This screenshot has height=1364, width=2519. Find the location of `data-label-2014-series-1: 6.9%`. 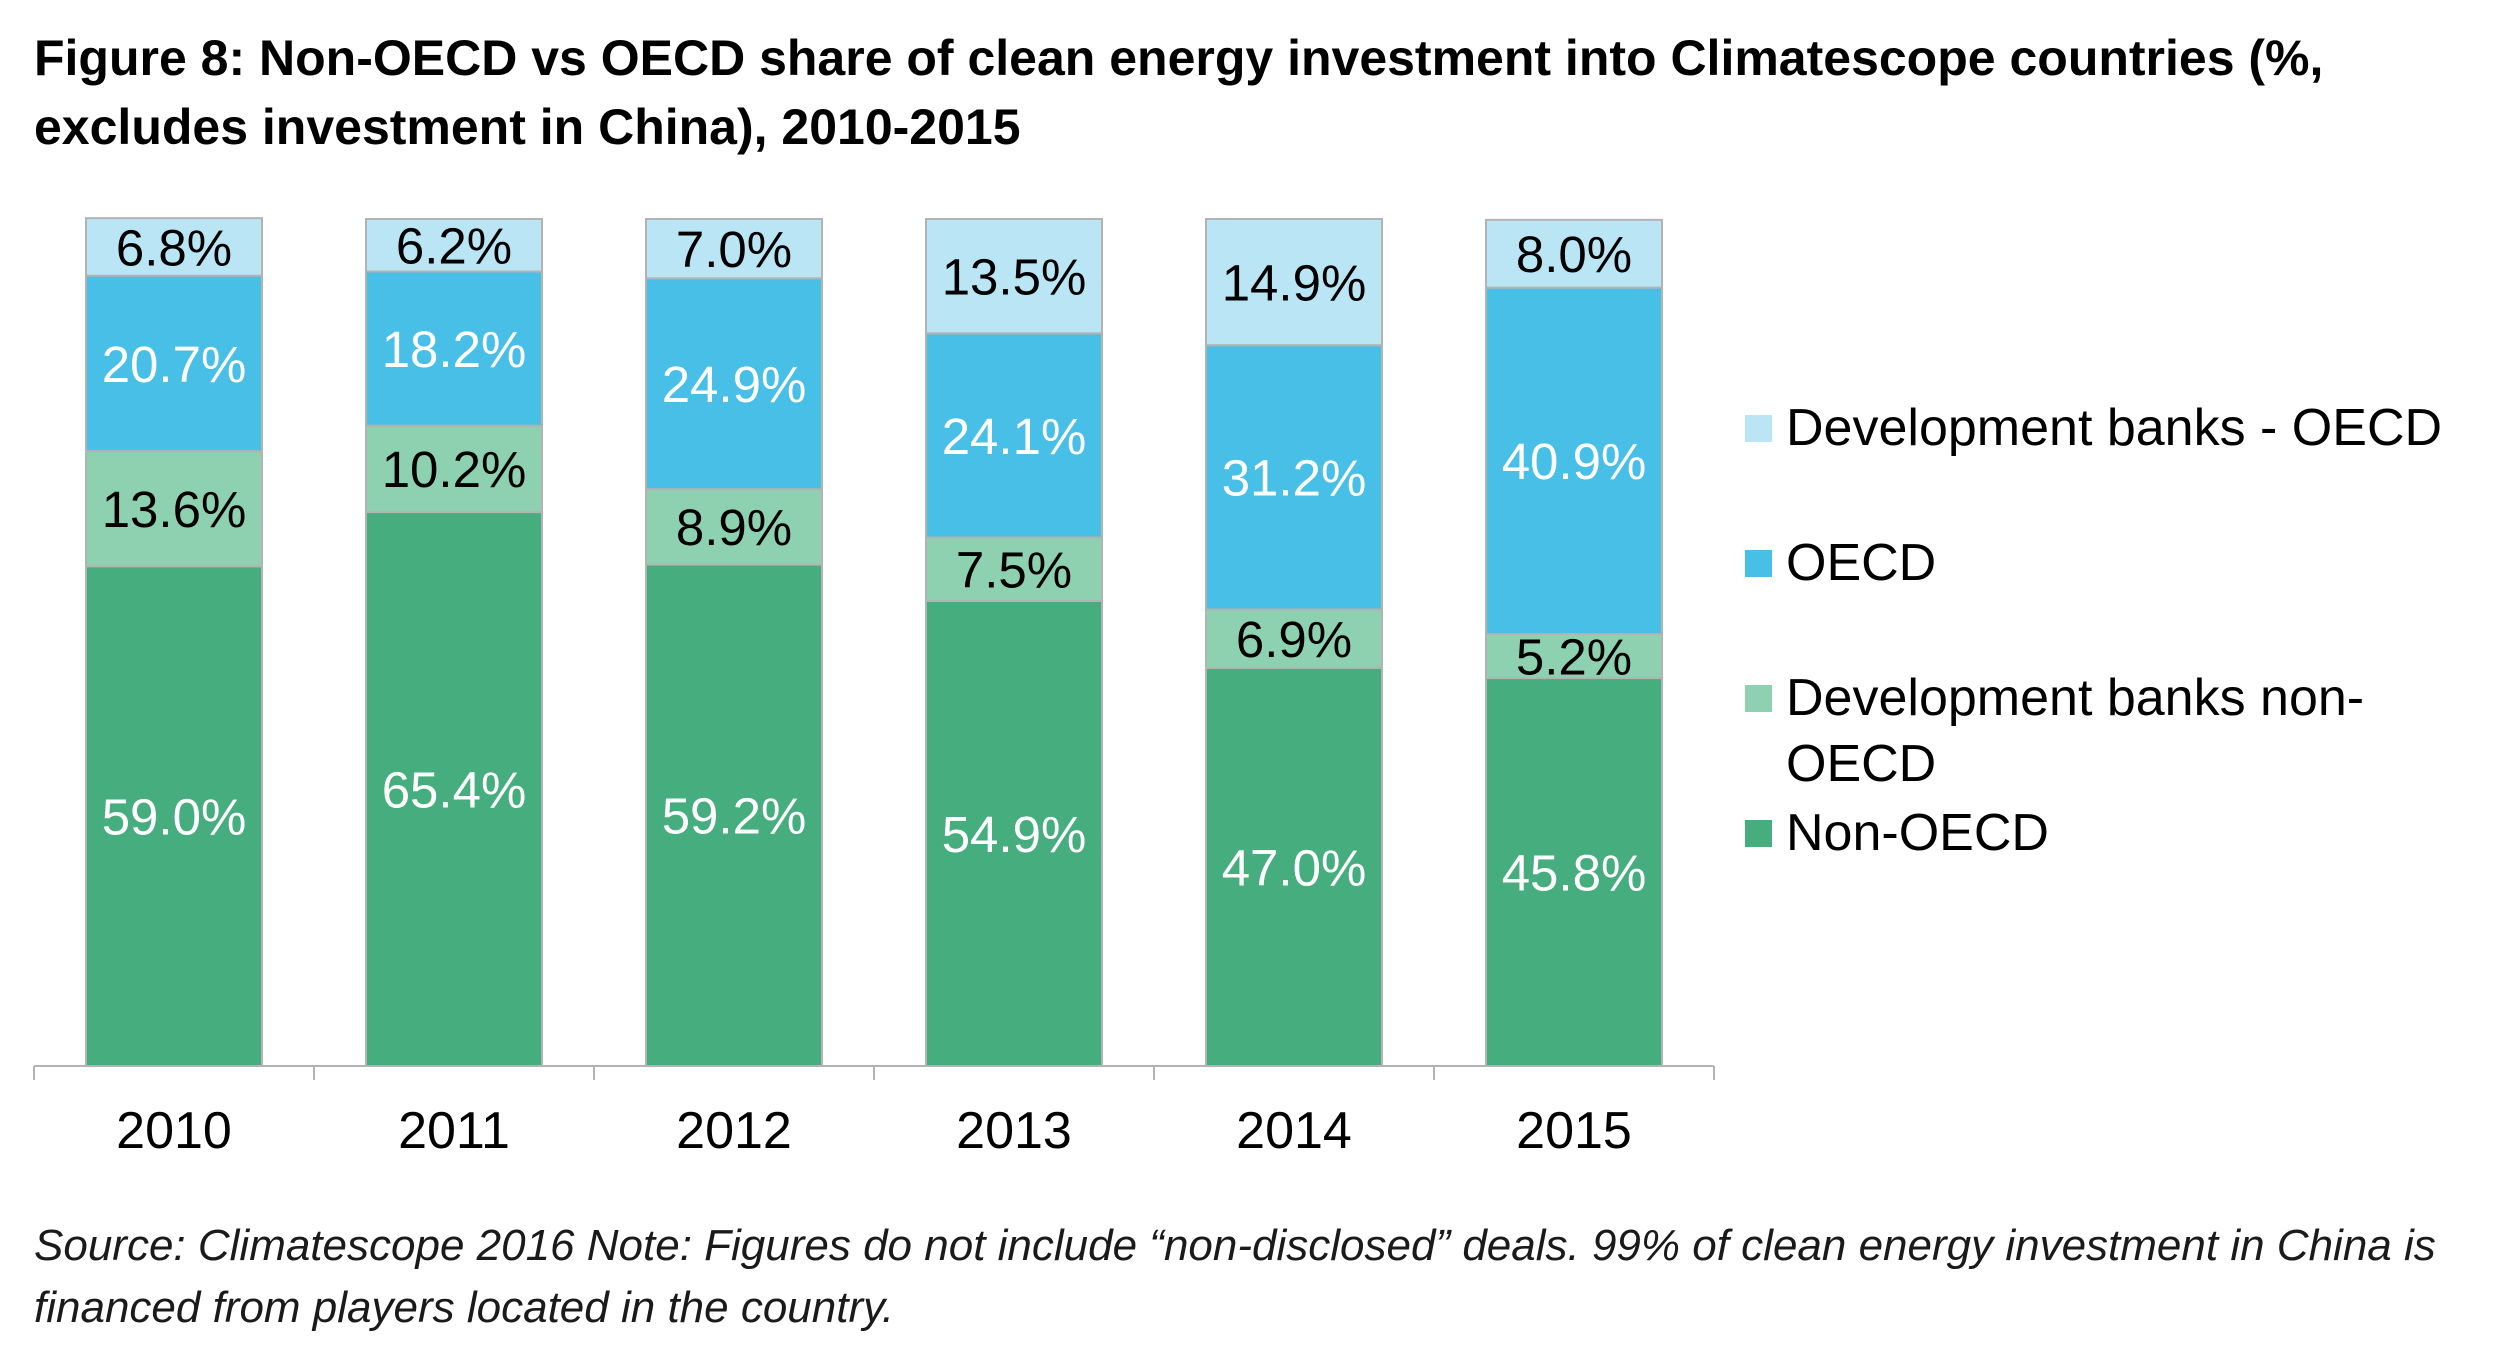

data-label-2014-series-1: 6.9% is located at coordinates (1294, 639).